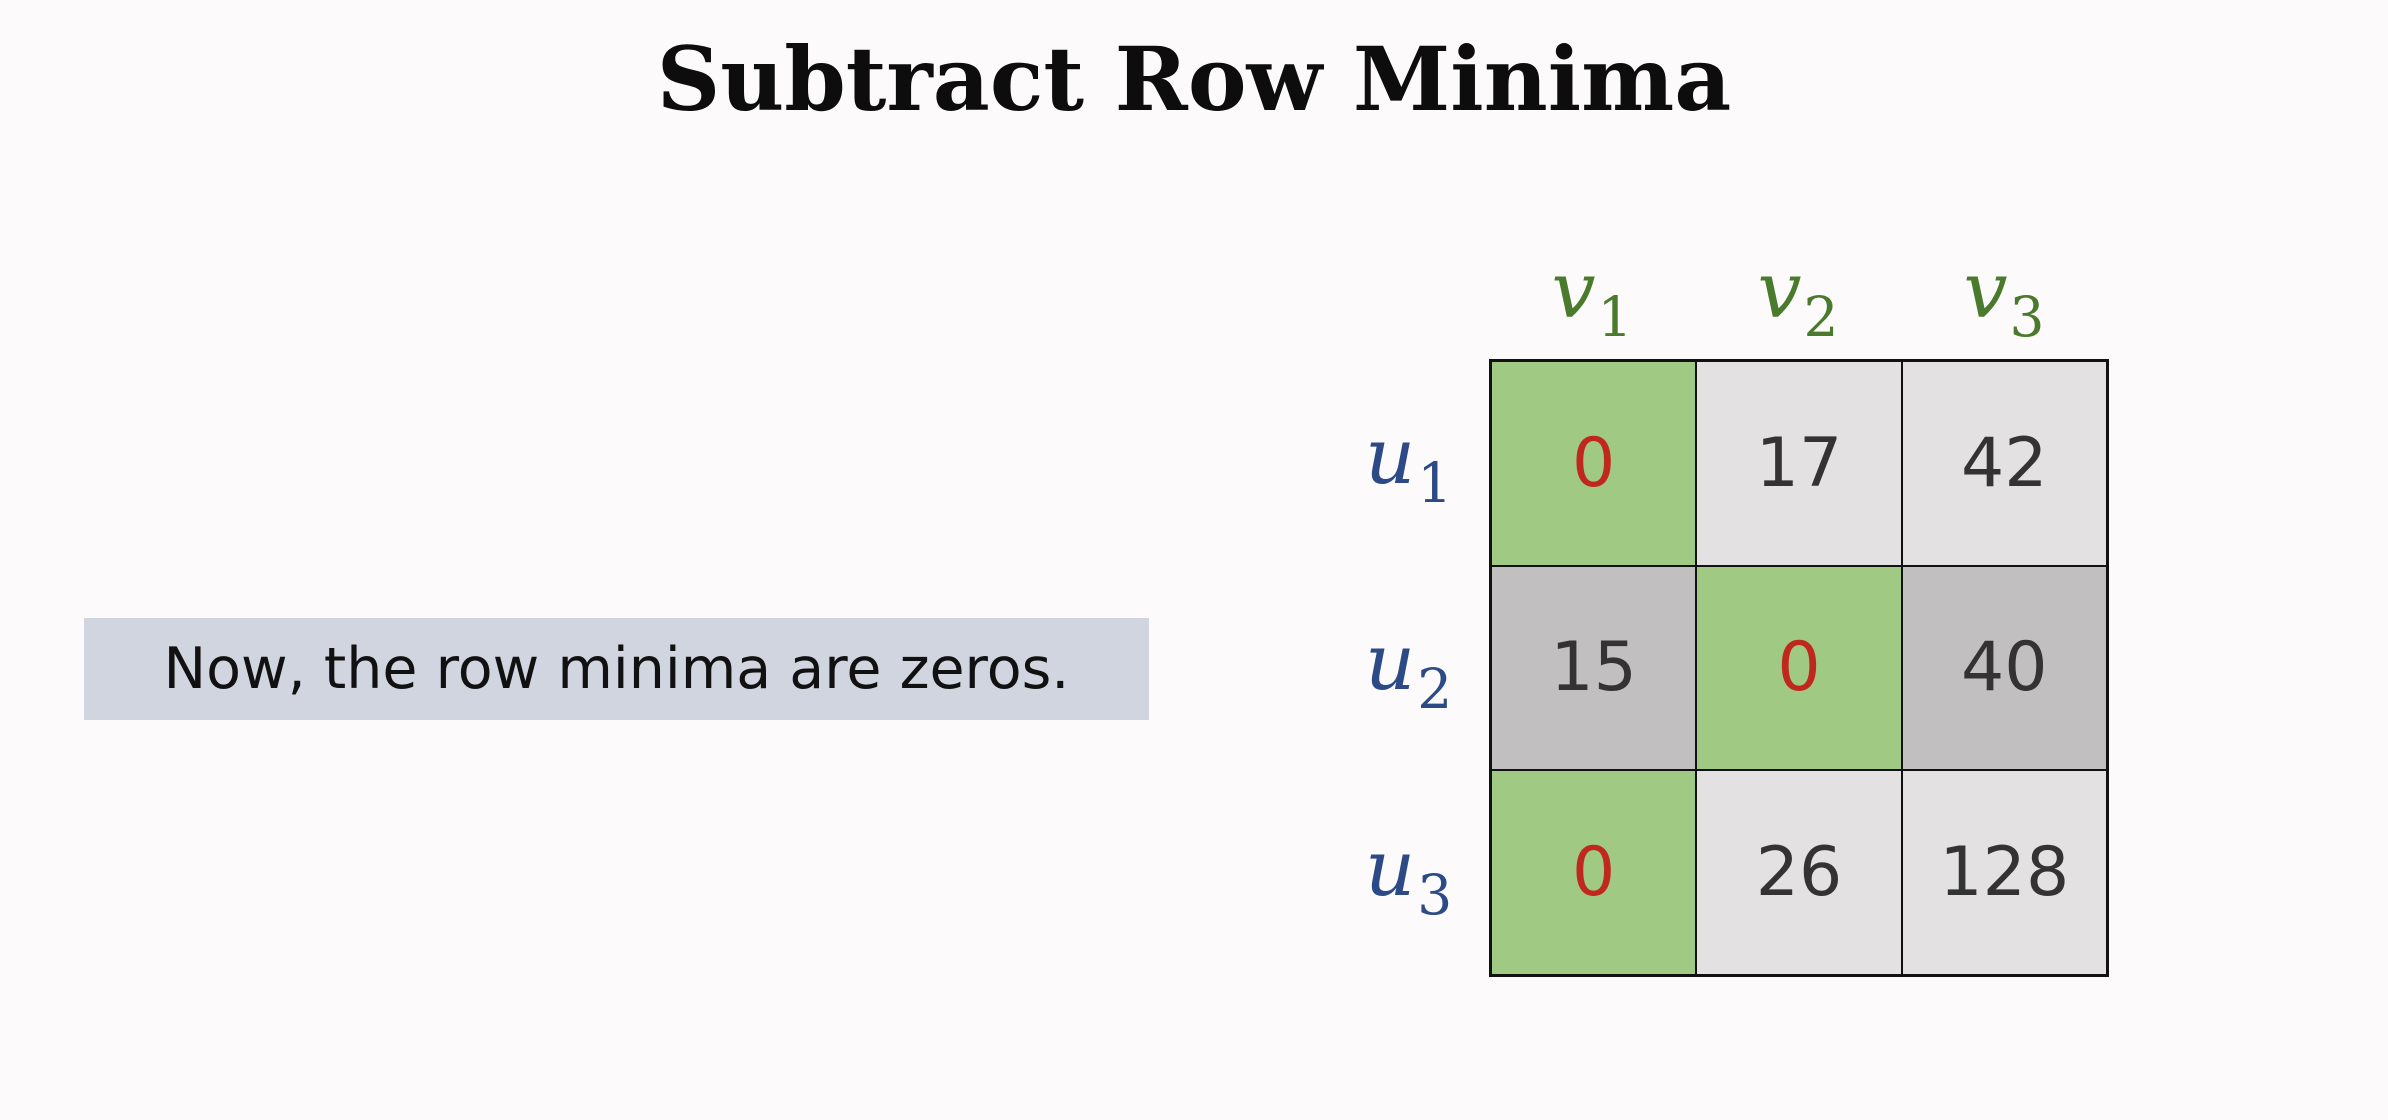 This screenshot has width=2388, height=1120. What do you see at coordinates (1592, 298) in the screenshot?
I see `column-label-v1: v1` at bounding box center [1592, 298].